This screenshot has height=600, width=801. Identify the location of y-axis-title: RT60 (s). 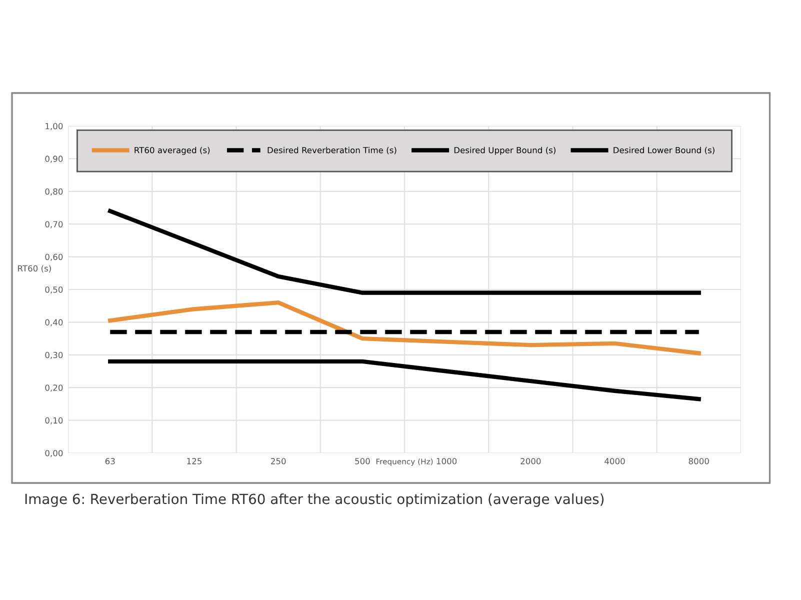
(34, 269).